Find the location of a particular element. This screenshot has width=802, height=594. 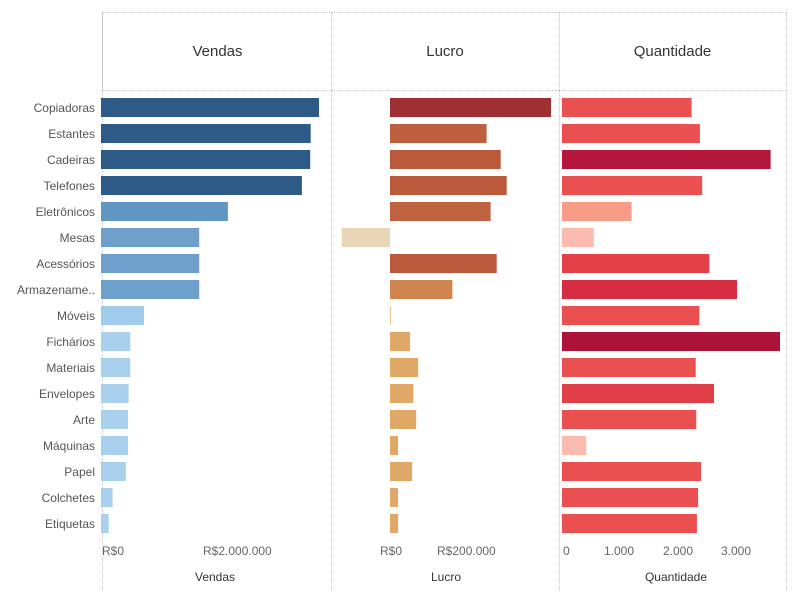

category-label: Acessórios is located at coordinates (65, 264).